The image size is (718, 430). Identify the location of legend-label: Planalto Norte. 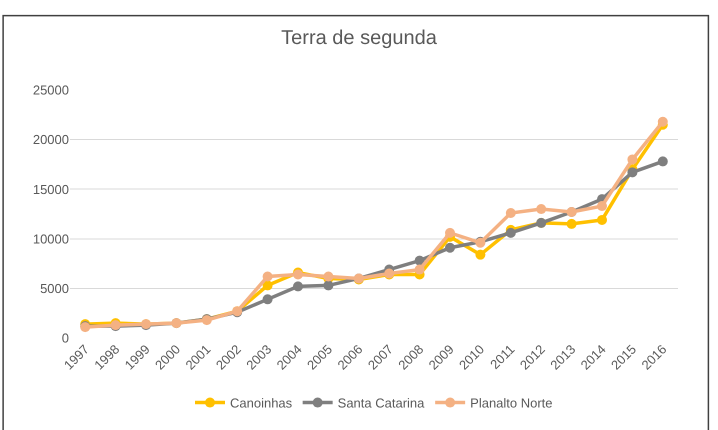
(511, 403).